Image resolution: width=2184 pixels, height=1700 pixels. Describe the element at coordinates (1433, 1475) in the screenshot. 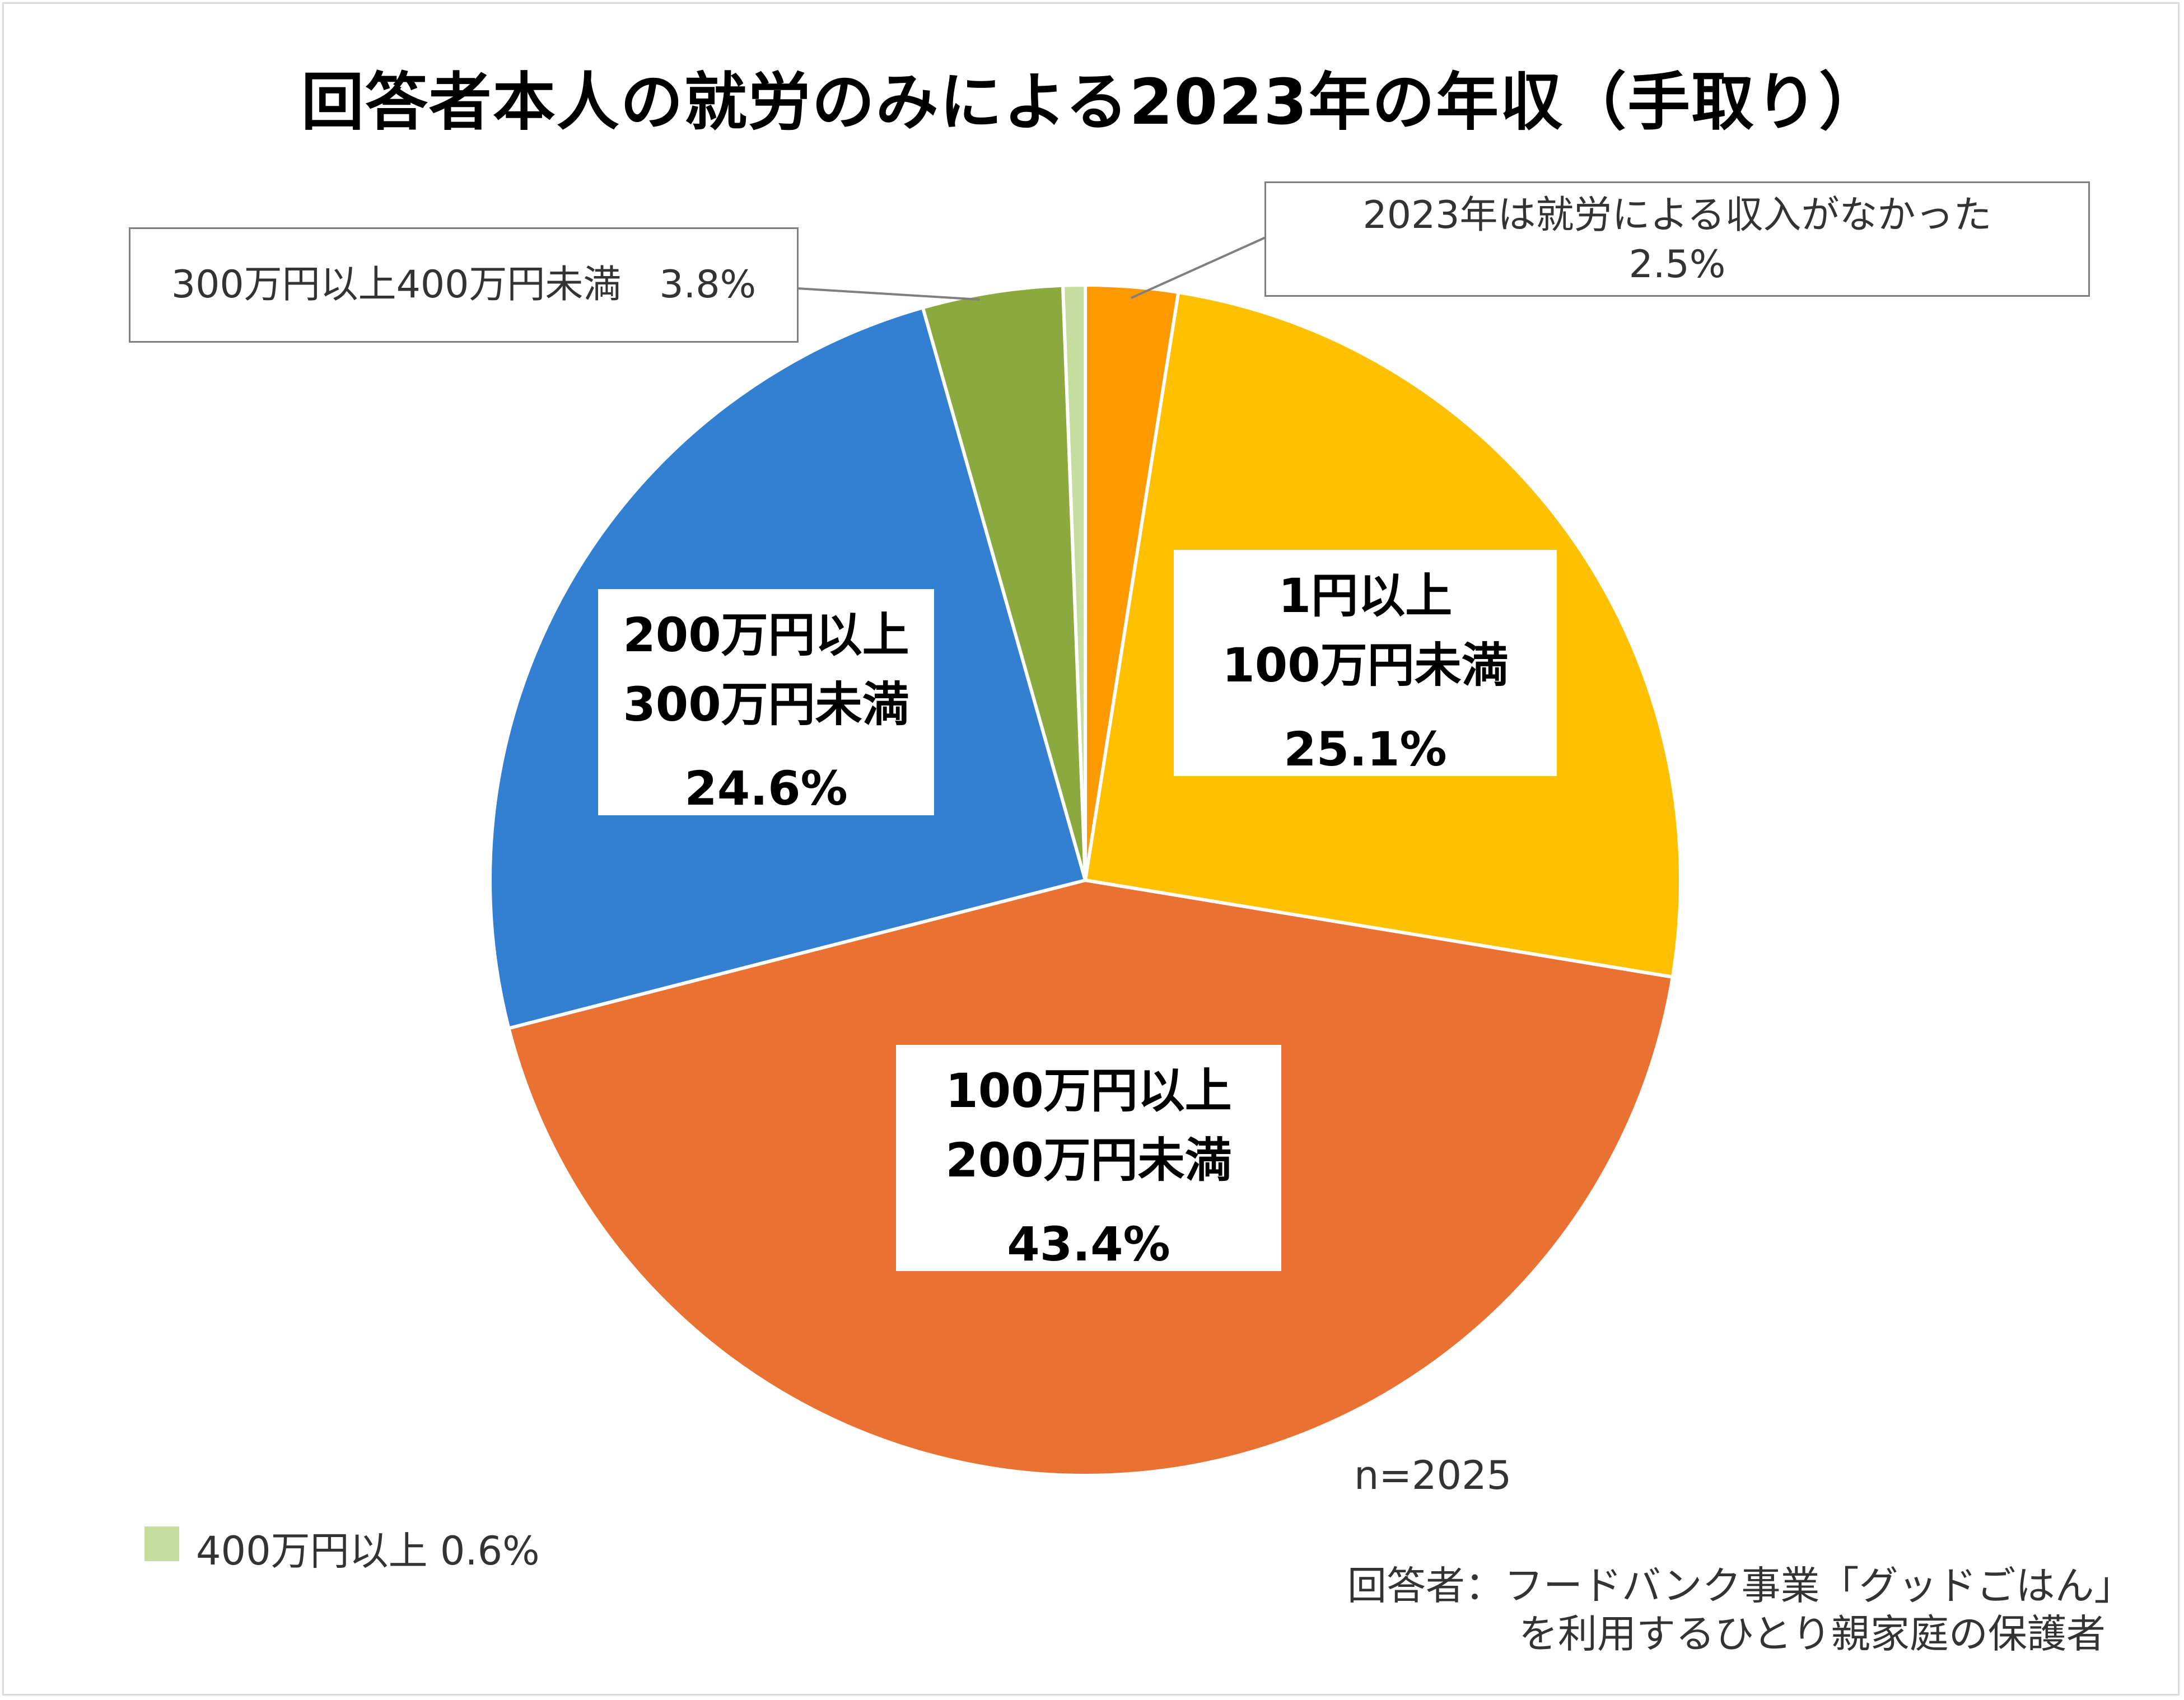

I see `sample-size: n=2025` at that location.